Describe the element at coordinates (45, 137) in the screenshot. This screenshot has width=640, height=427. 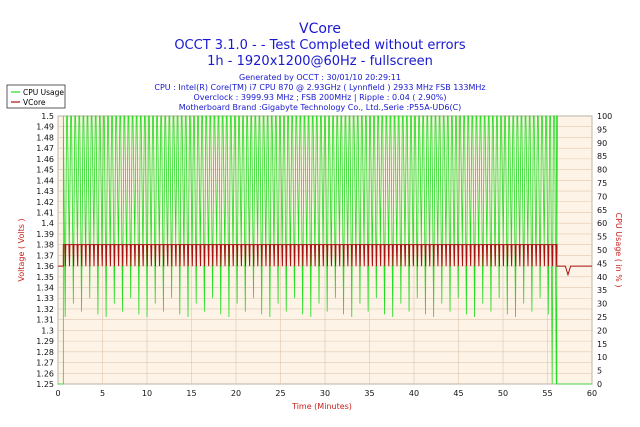
I see `y-left-tick-label: 1.48` at that location.